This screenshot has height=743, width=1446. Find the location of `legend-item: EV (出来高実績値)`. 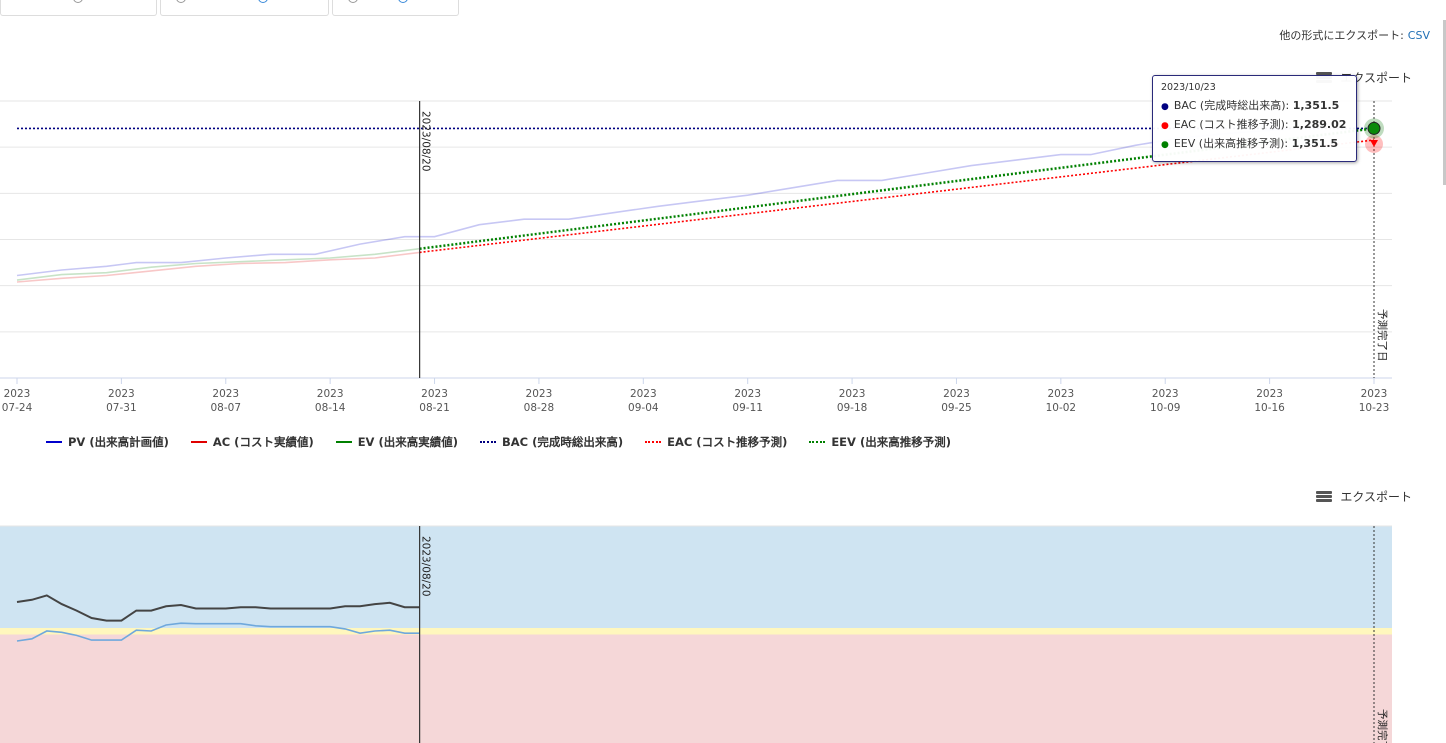

legend-item: EV (出来高実績値) is located at coordinates (396, 442).